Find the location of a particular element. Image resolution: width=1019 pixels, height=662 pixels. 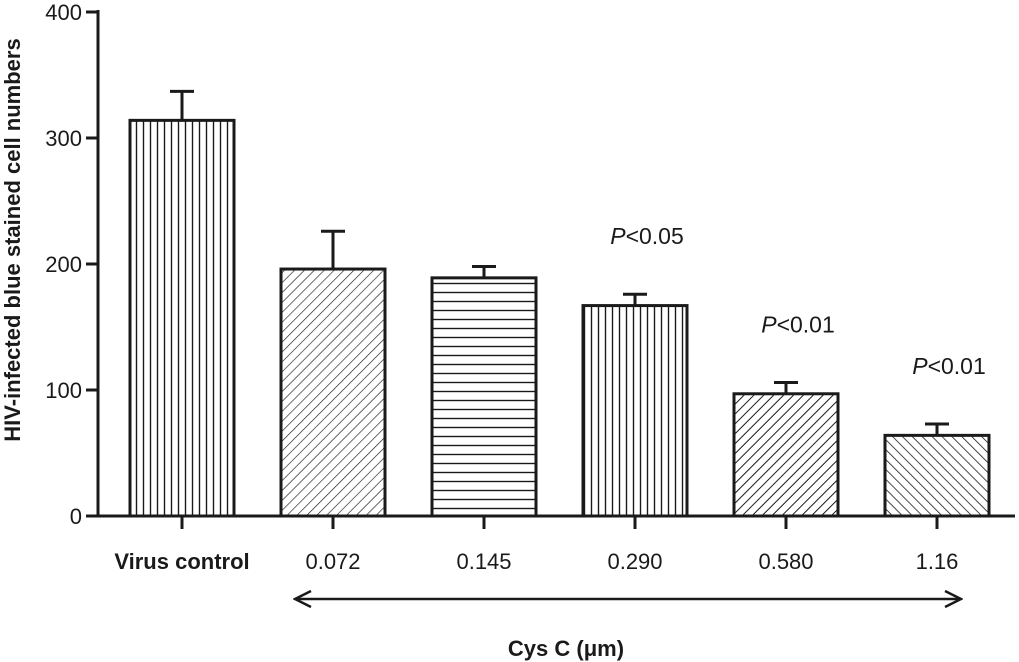

y-tick-label: 400 is located at coordinates (63, 12).